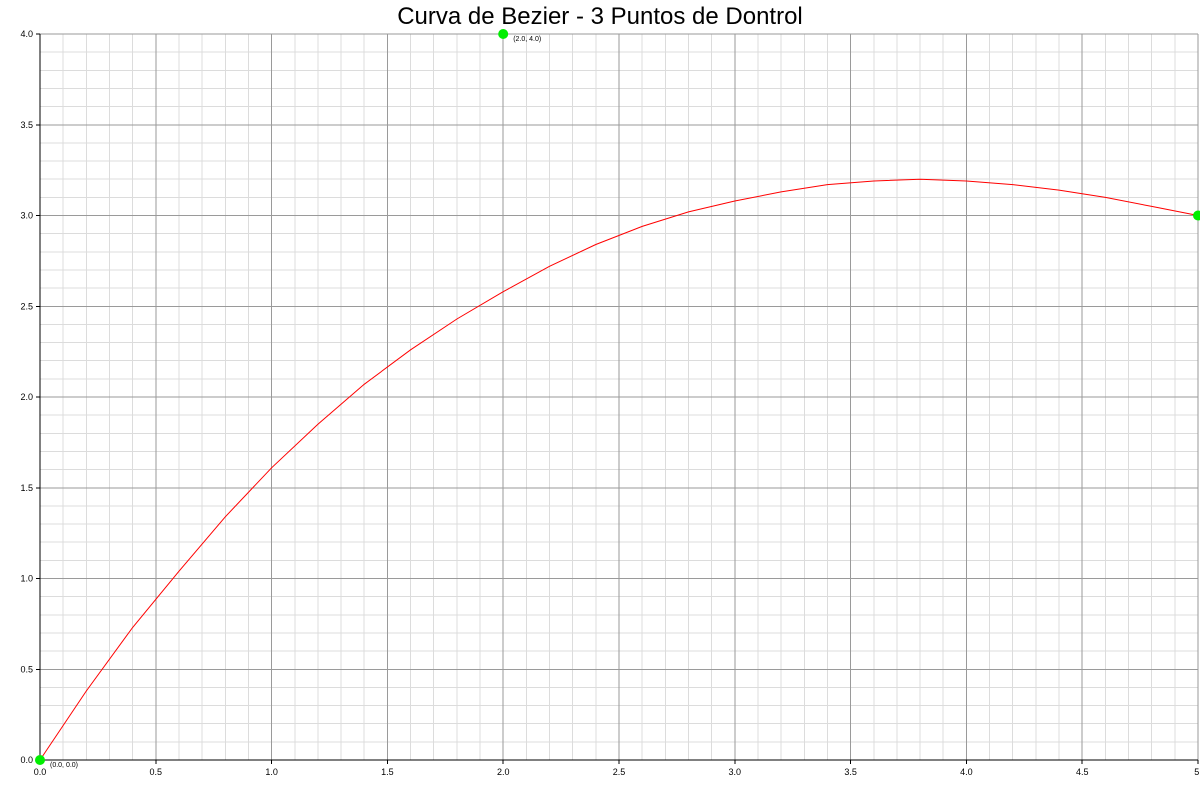 The height and width of the screenshot is (800, 1200). What do you see at coordinates (600, 16) in the screenshot?
I see `chart-title: Curva de Bezier - 3 Puntos de Dontrol` at bounding box center [600, 16].